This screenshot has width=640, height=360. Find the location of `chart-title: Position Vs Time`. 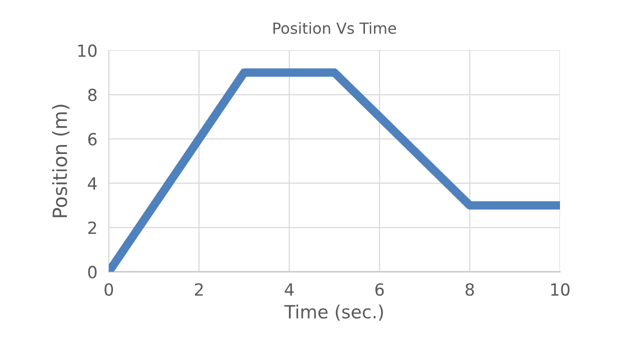

chart-title: Position Vs Time is located at coordinates (334, 28).